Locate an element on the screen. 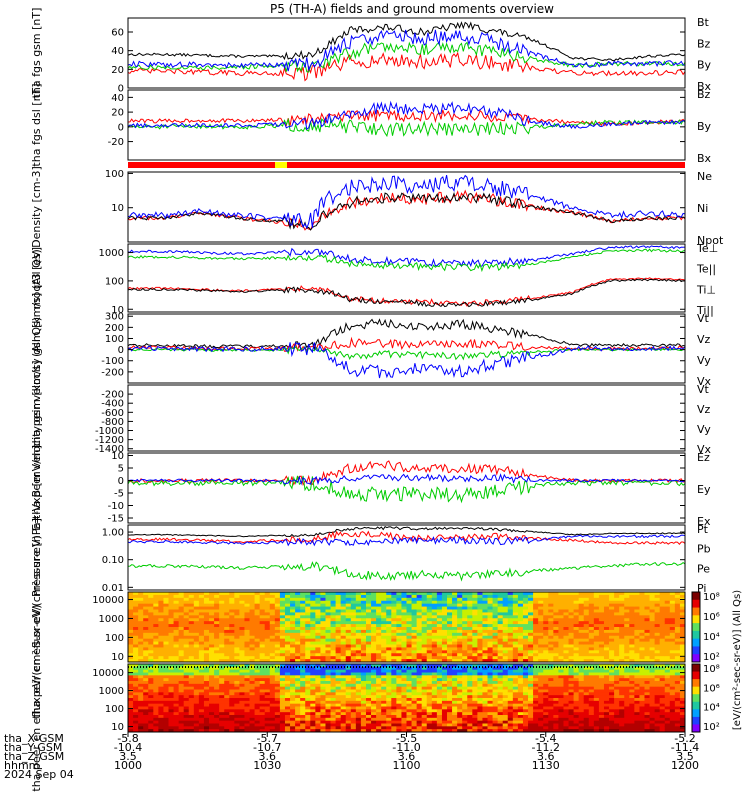  series-line-Bt is located at coordinates (406, 41).